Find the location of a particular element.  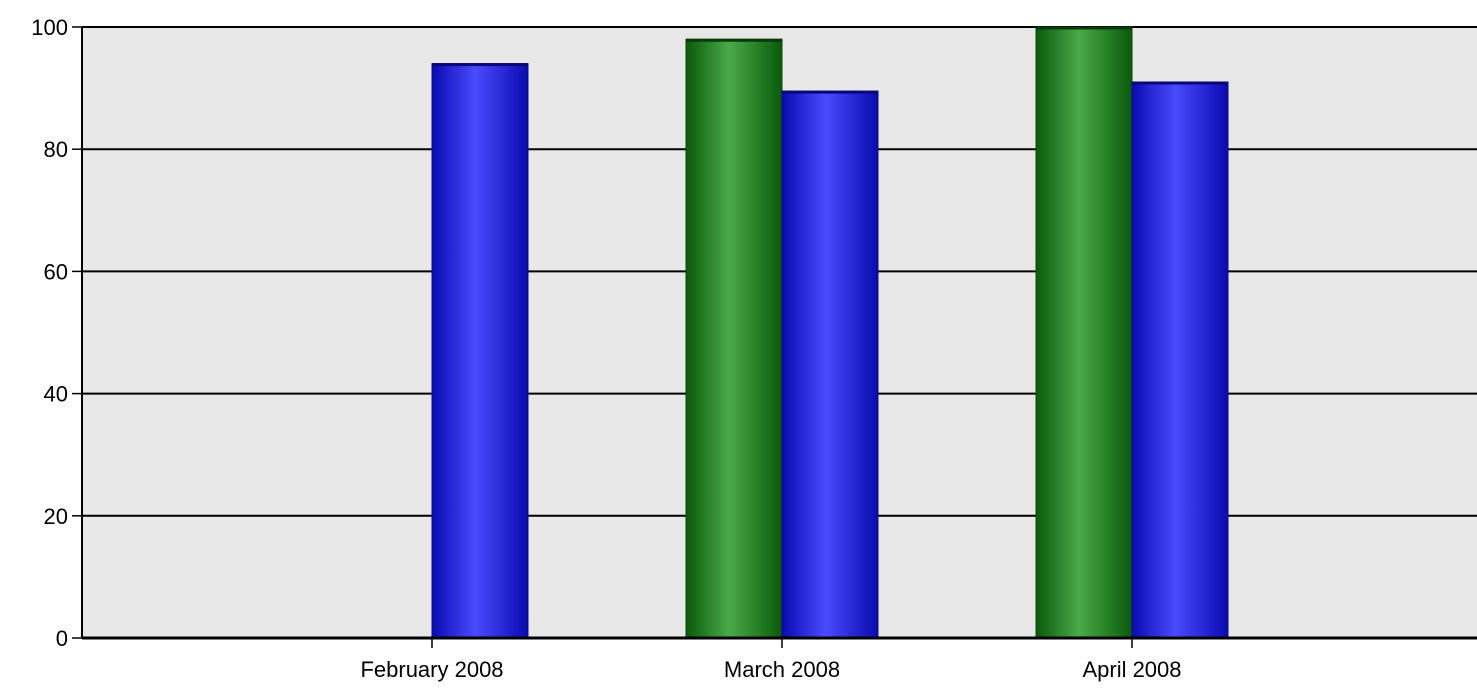

x-tick-label: March 2008 is located at coordinates (782, 669).